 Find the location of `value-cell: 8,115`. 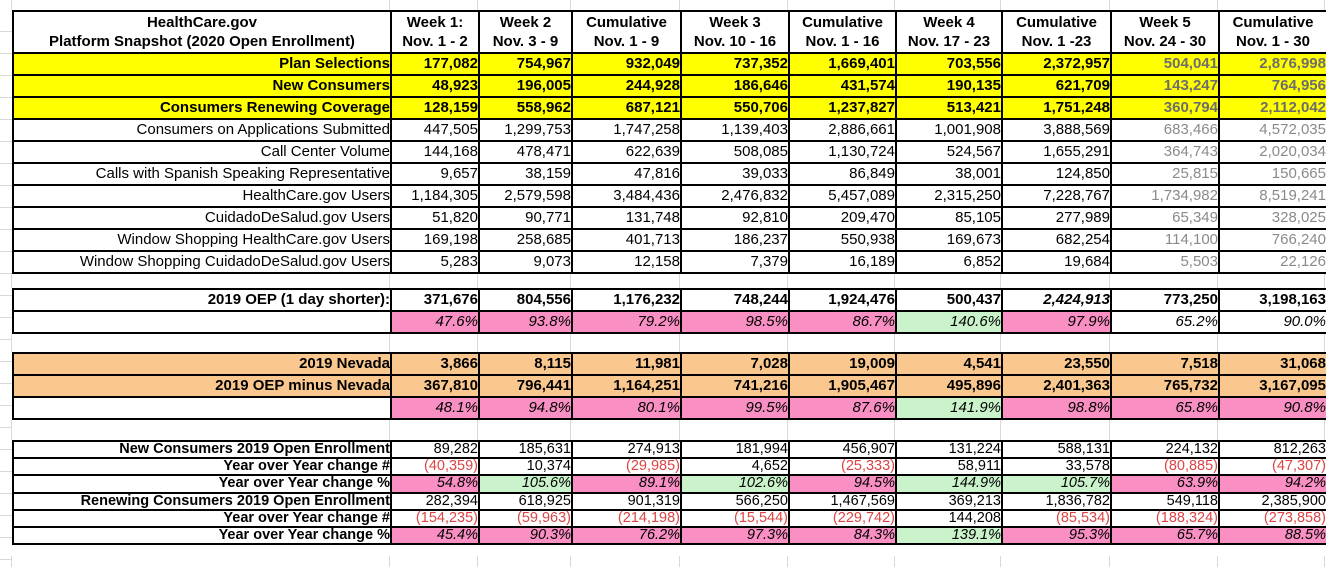

value-cell: 8,115 is located at coordinates (525, 364).